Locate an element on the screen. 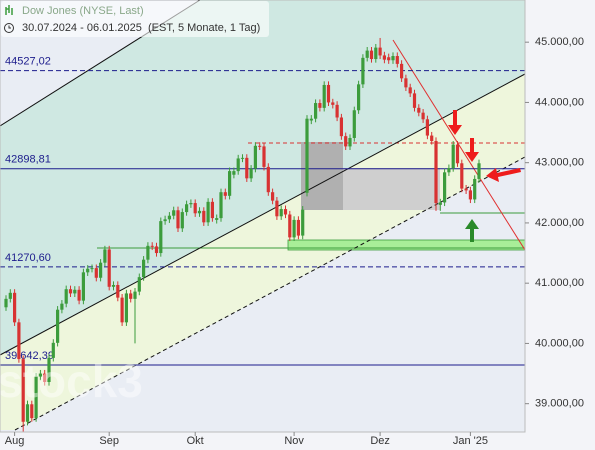 This screenshot has height=450, width=595. x-tick-label: Okt is located at coordinates (195, 441).